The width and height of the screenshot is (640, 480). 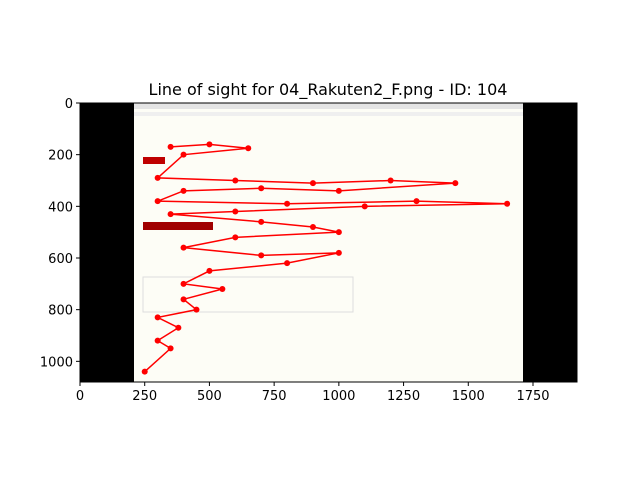 What do you see at coordinates (56, 362) in the screenshot?
I see `y-tick-label: 1000` at bounding box center [56, 362].